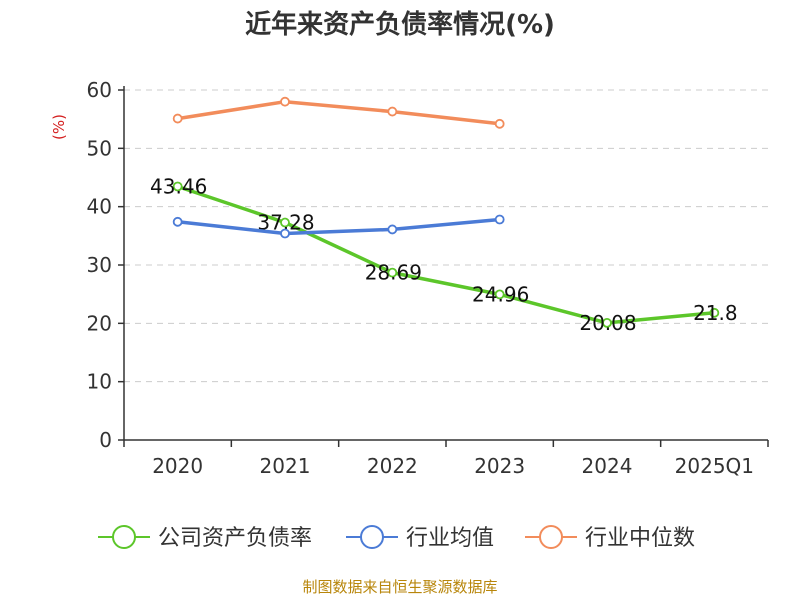 The width and height of the screenshot is (800, 600). What do you see at coordinates (99, 265) in the screenshot?
I see `y-tick-label: 30` at bounding box center [99, 265].